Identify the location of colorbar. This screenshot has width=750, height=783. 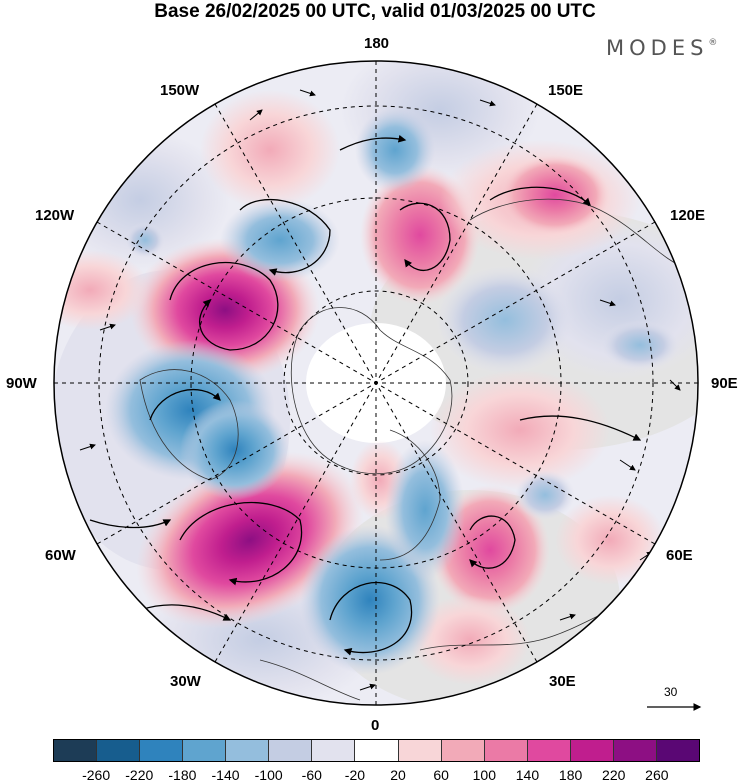
(376, 750).